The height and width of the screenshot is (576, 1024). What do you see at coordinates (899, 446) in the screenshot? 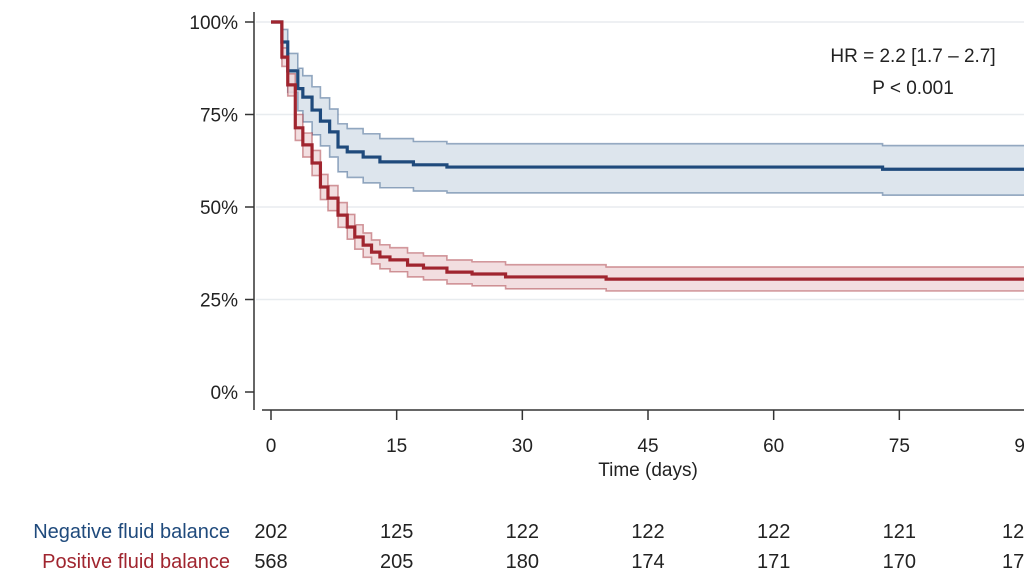
I see `x-tick-label: 75` at bounding box center [899, 446].